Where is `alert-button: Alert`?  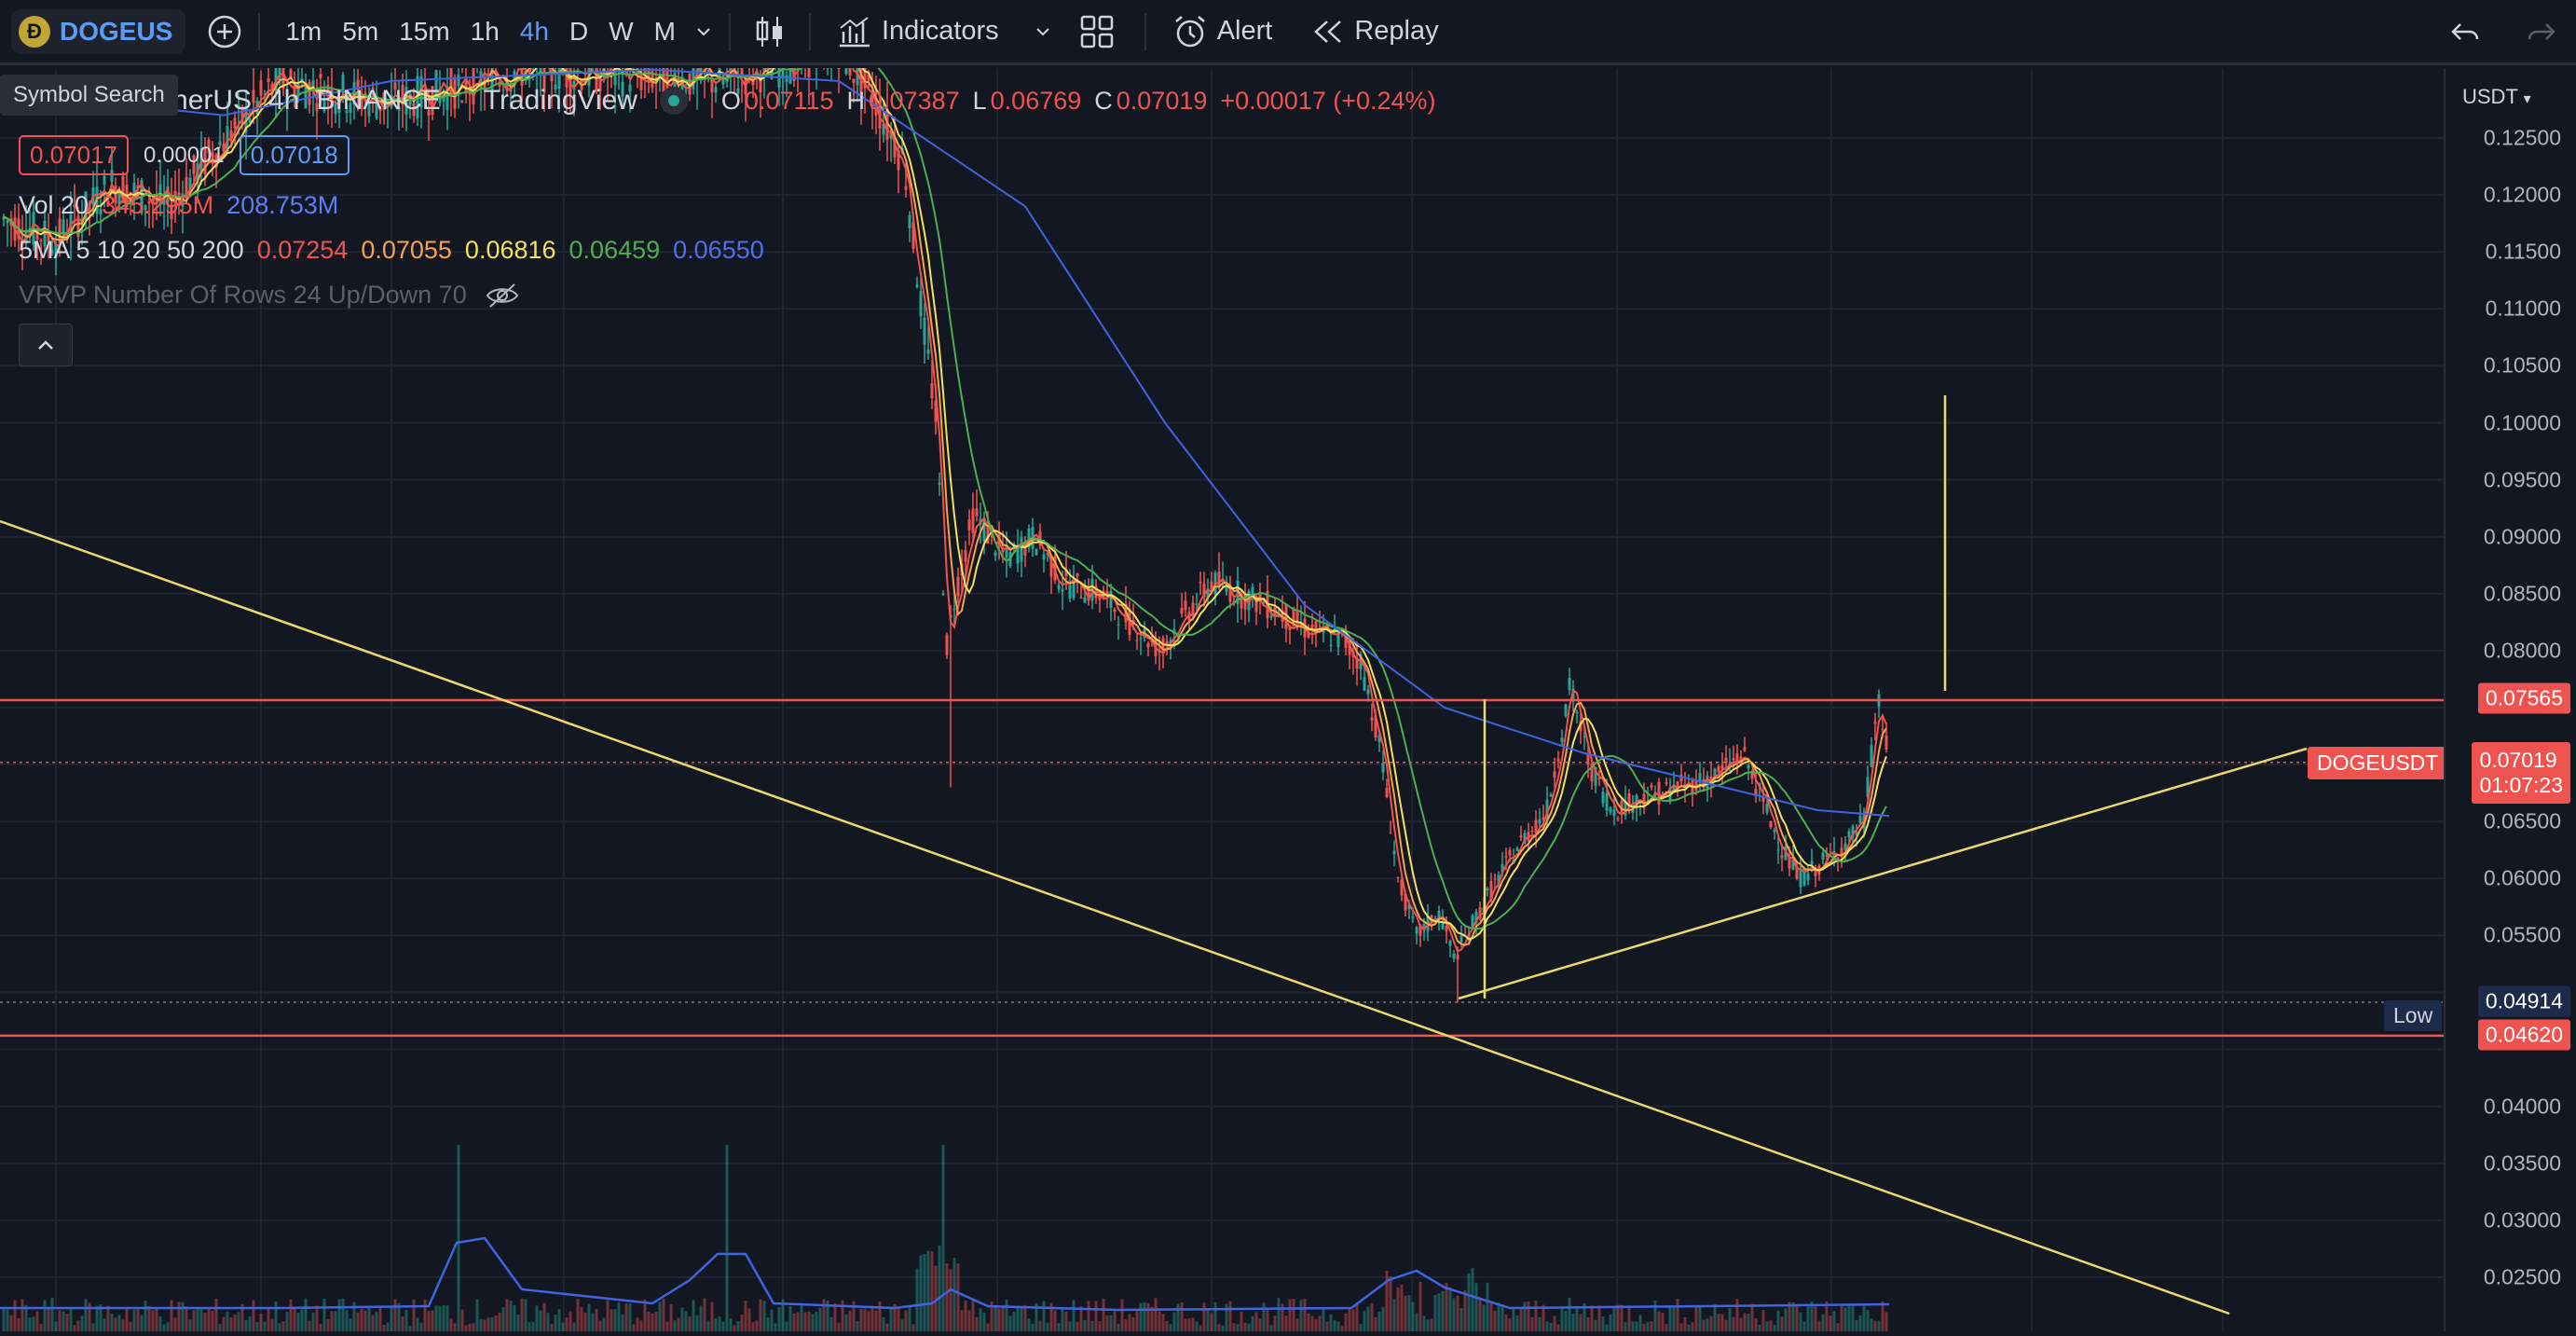
alert-button: Alert is located at coordinates (1222, 31).